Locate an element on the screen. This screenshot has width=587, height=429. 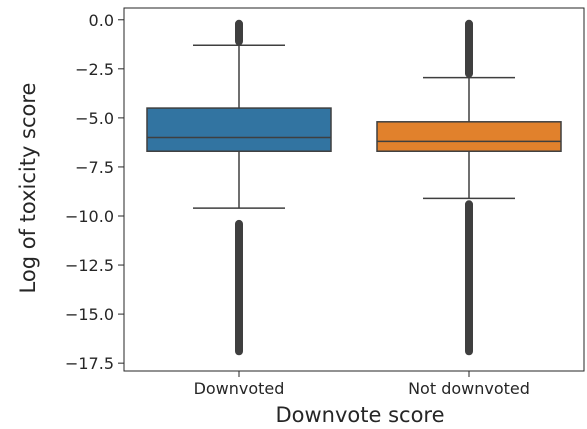
x-axis-title: Downvote score is located at coordinates (359, 415).